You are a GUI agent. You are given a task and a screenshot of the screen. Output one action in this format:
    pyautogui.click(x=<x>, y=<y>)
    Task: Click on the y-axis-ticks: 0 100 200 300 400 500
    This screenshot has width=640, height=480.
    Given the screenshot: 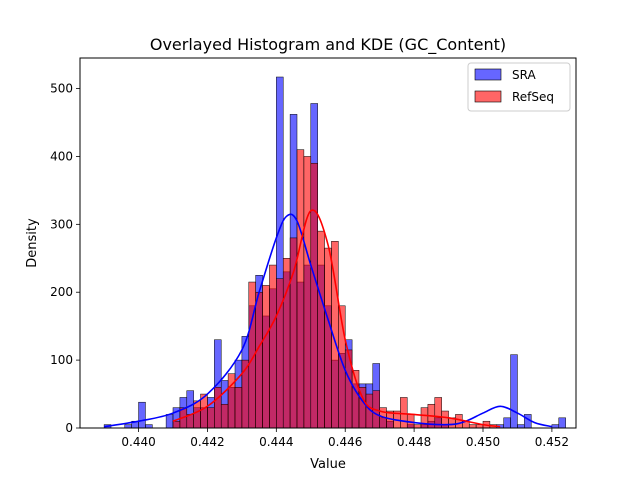 What is the action you would take?
    pyautogui.click(x=65, y=258)
    